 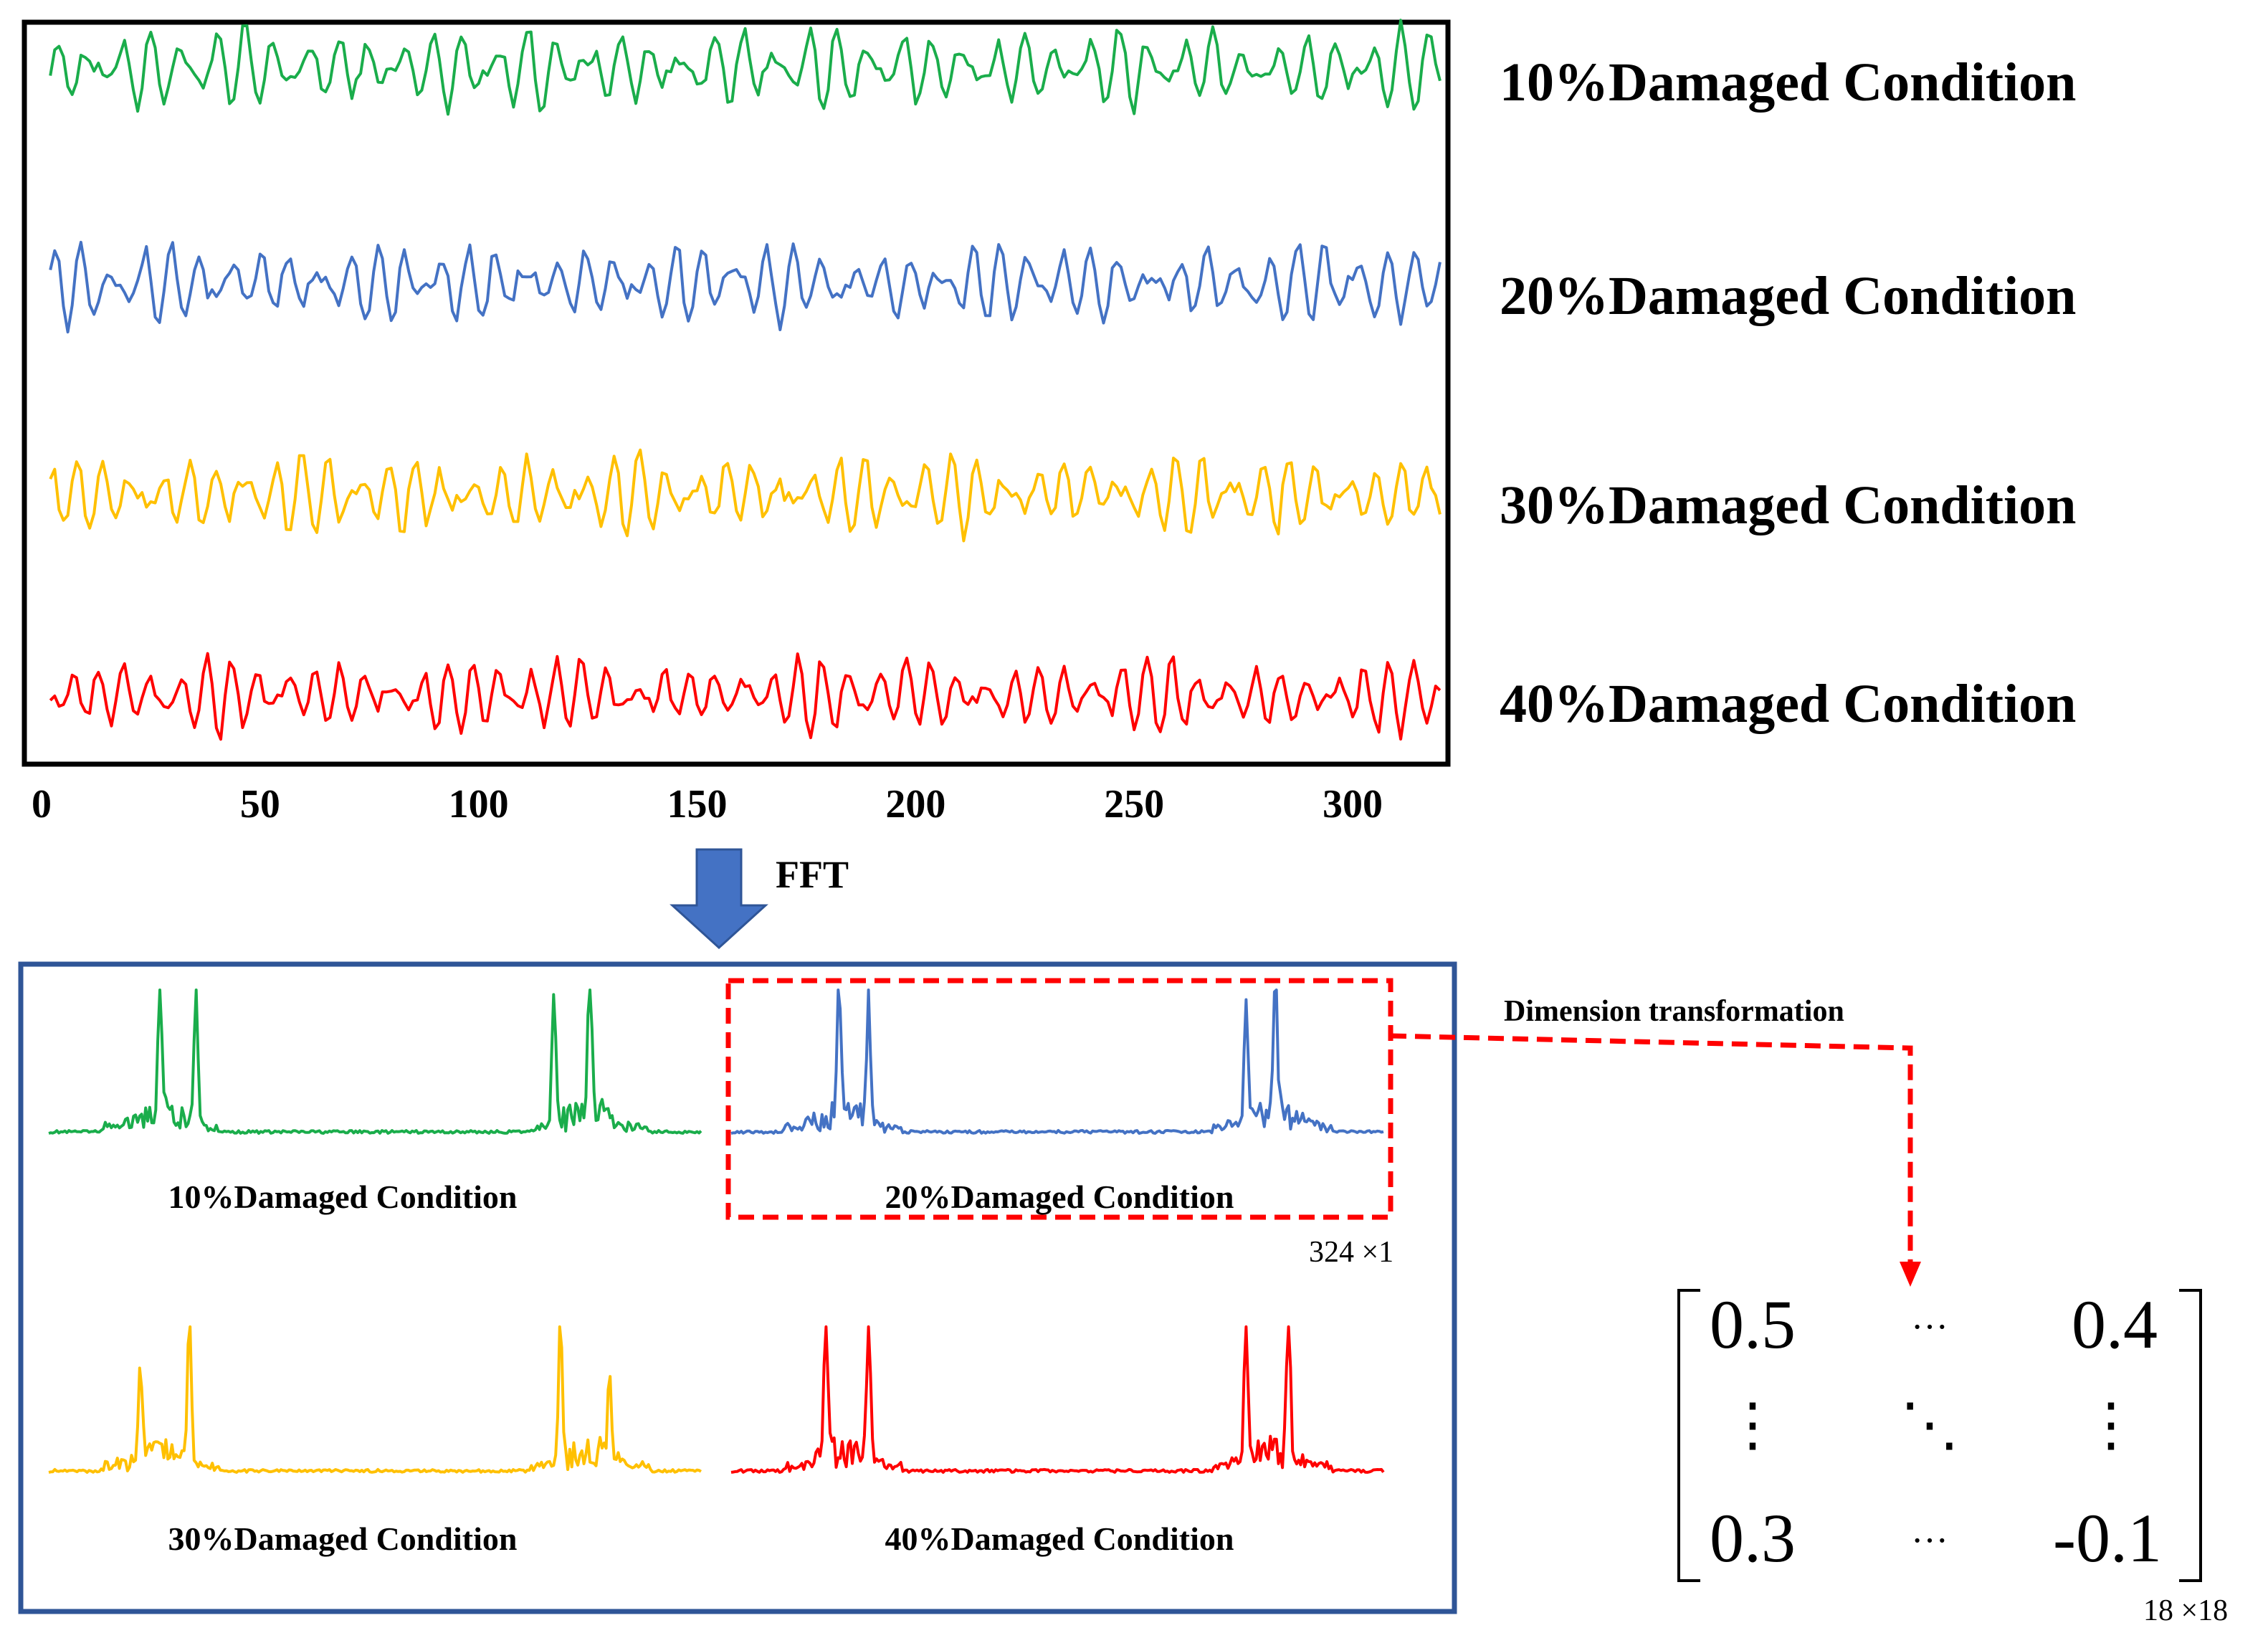 I want to click on matrix-bottom-right: -0.1, so click(x=2107, y=1538).